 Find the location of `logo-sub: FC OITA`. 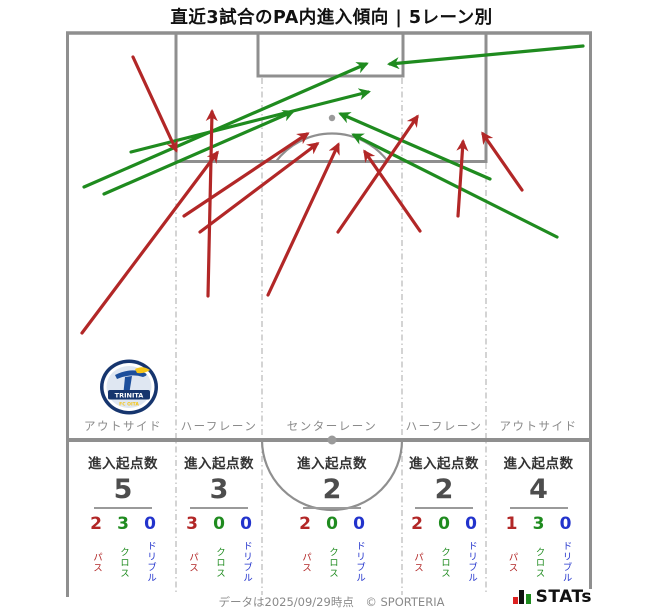

logo-sub: FC OITA is located at coordinates (129, 405).